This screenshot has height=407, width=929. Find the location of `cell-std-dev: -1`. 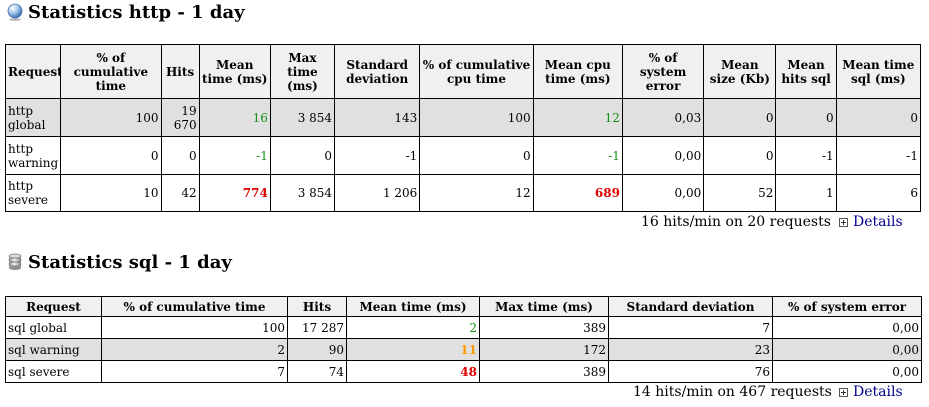

cell-std-dev: -1 is located at coordinates (377, 155).